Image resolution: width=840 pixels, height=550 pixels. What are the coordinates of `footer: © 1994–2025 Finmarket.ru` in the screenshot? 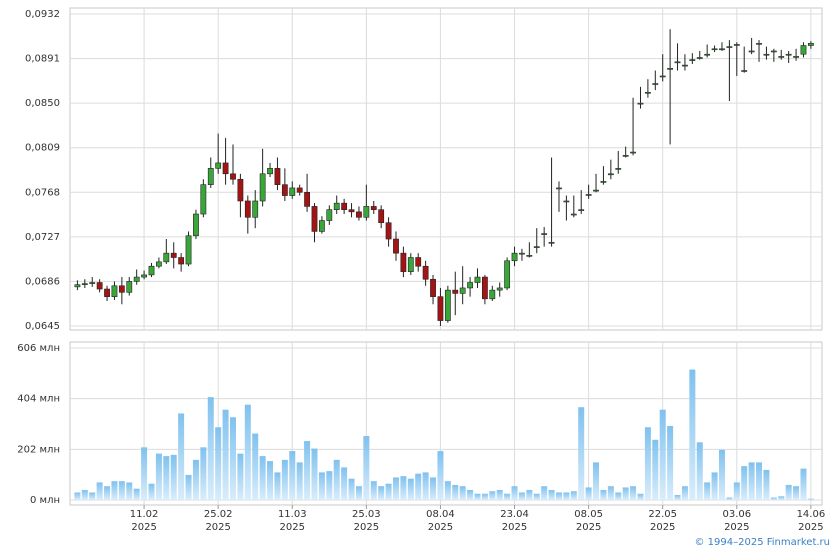 It's located at (762, 542).